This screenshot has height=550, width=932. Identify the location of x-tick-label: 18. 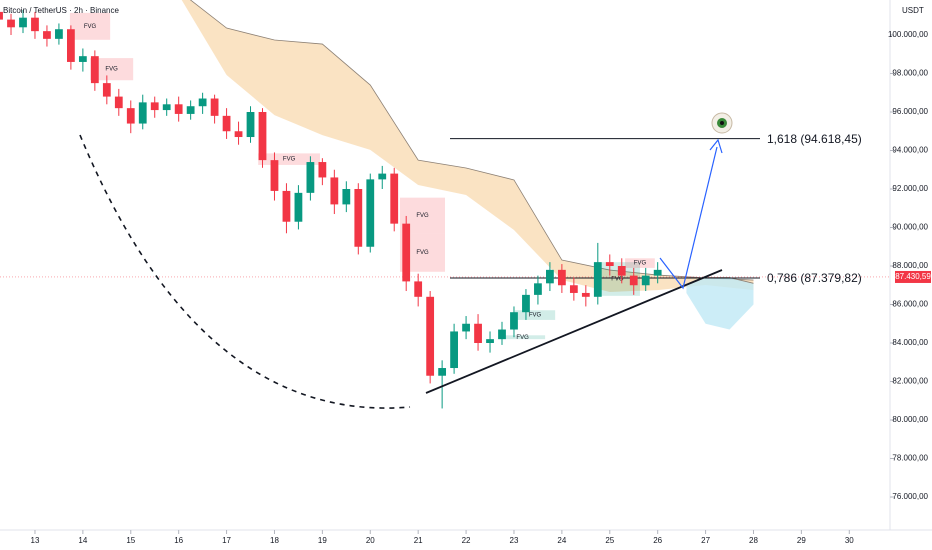
(274, 540).